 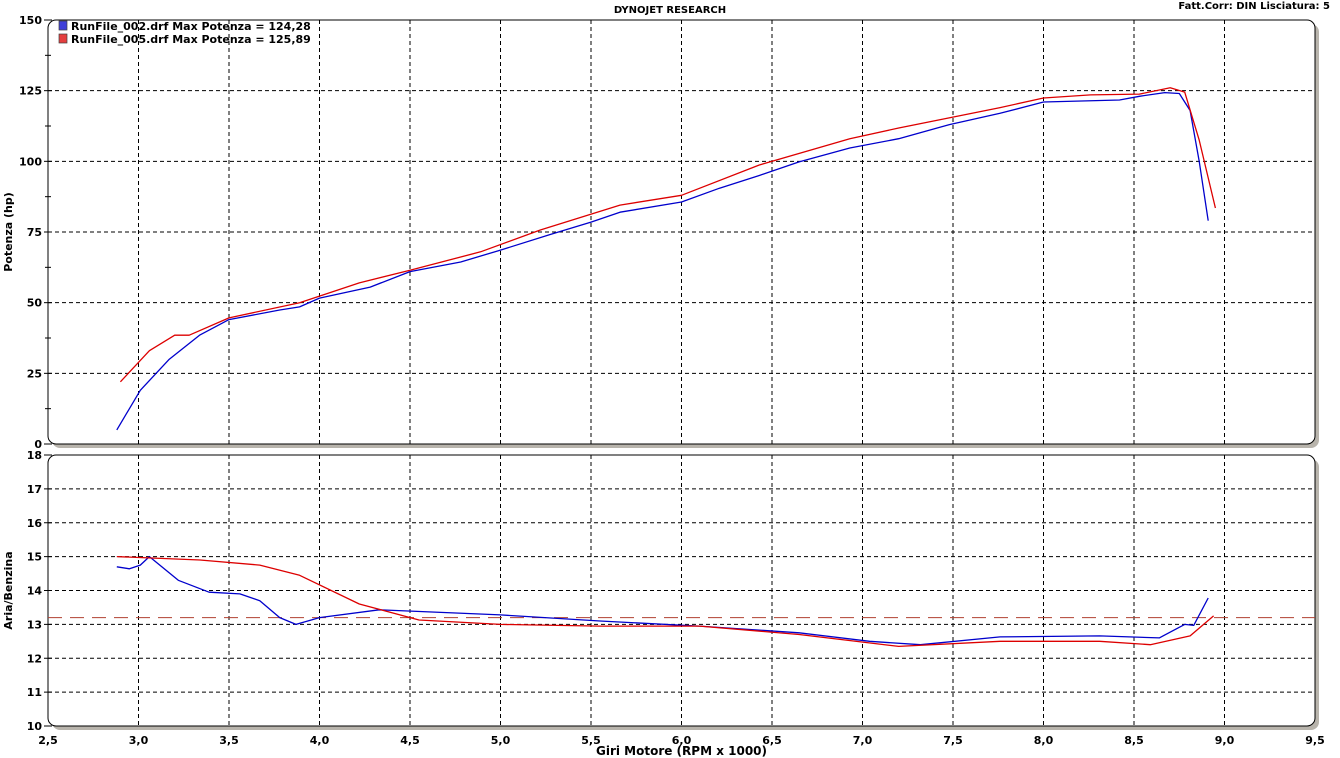 I want to click on y-tick-label: 18, so click(x=34, y=455).